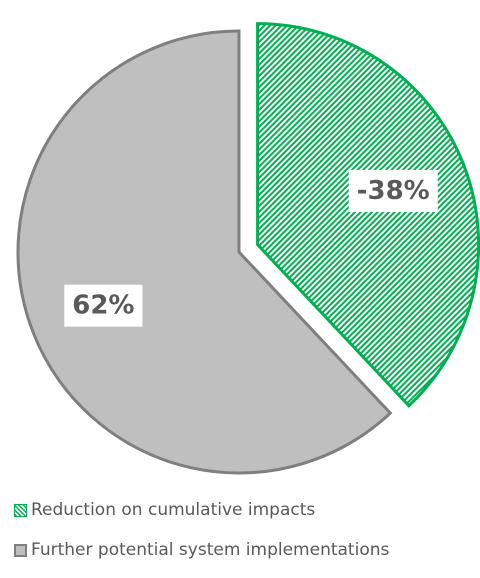 Image resolution: width=480 pixels, height=578 pixels. I want to click on legend-label-reduction: Reduction on cumulative impacts, so click(173, 510).